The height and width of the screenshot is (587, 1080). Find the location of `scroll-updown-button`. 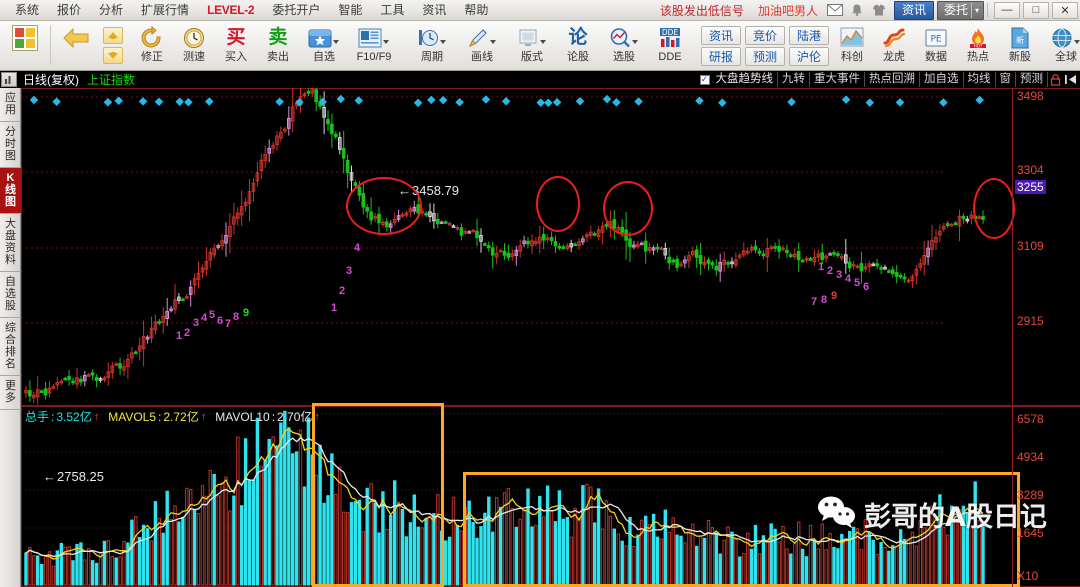

scroll-updown-button is located at coordinates (114, 46).